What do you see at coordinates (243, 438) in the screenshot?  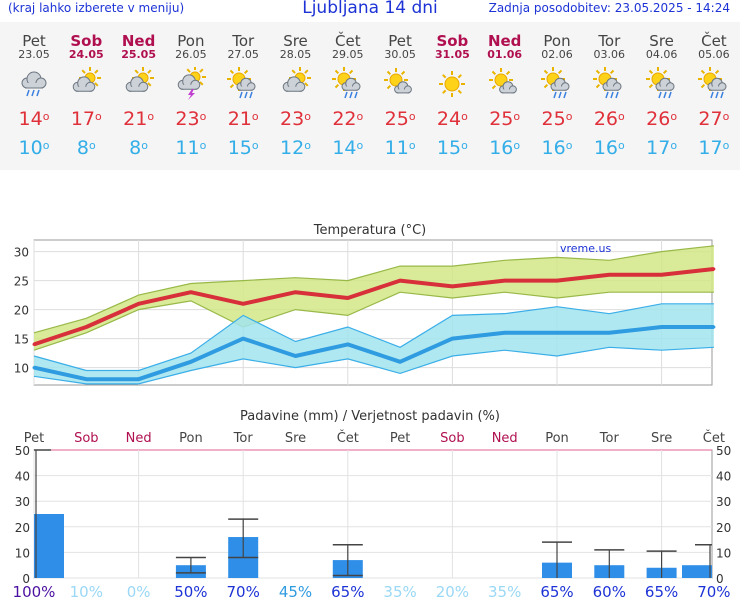 I see `precipitation-day-label: Tor` at bounding box center [243, 438].